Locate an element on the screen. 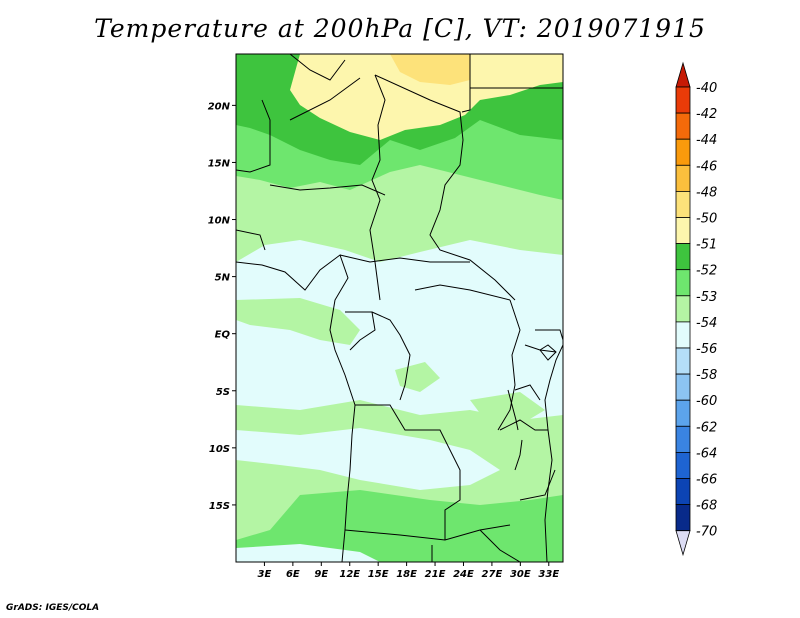 The width and height of the screenshot is (800, 618). lon-tick-label: 9E is located at coordinates (321, 574).